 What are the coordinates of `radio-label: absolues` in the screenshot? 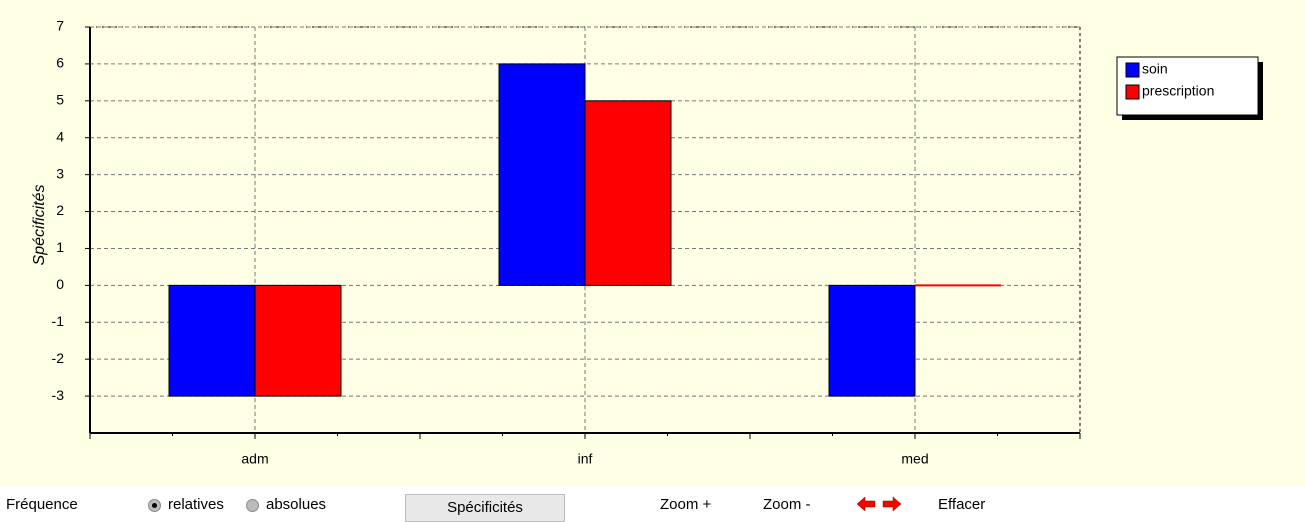 It's located at (296, 504).